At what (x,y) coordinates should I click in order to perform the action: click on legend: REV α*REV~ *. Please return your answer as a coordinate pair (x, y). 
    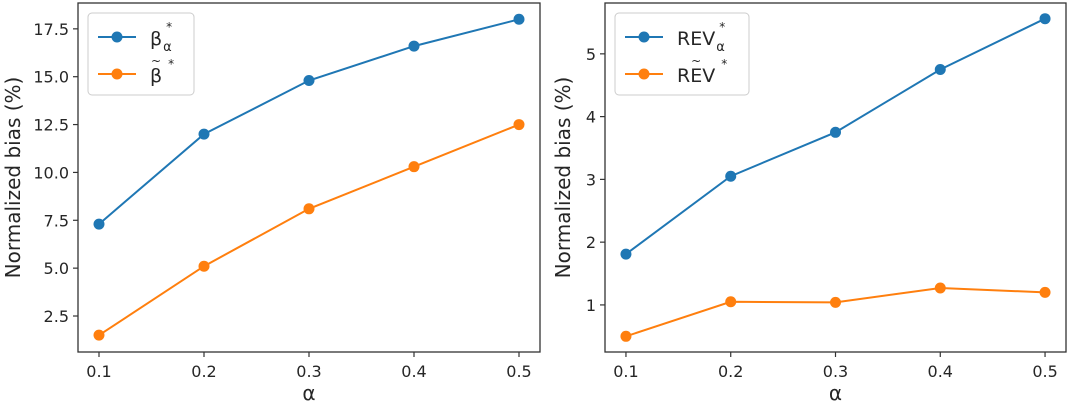
    Looking at the image, I should click on (682, 54).